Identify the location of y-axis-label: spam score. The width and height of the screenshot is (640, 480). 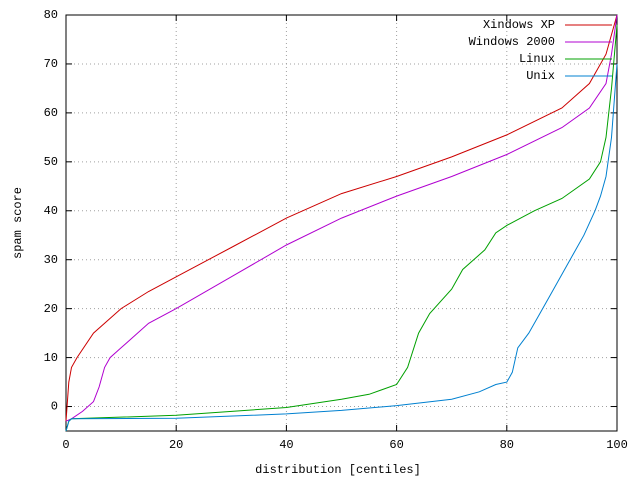
(18, 223).